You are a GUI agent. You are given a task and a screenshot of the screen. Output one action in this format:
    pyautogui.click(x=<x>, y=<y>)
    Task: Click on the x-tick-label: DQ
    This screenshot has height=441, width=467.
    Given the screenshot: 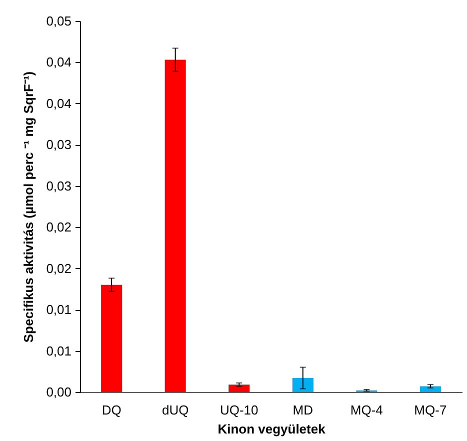 What is the action you would take?
    pyautogui.click(x=112, y=410)
    